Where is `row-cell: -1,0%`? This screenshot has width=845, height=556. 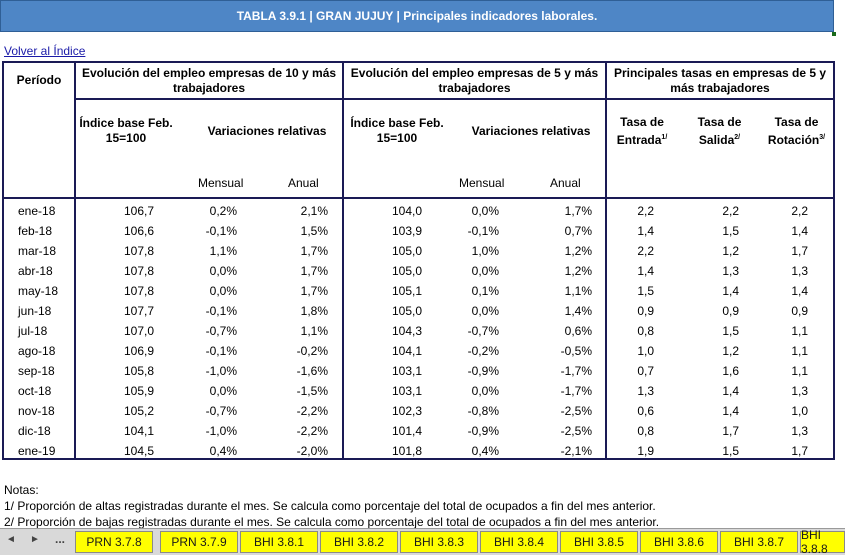 row-cell: -1,0% is located at coordinates (221, 431).